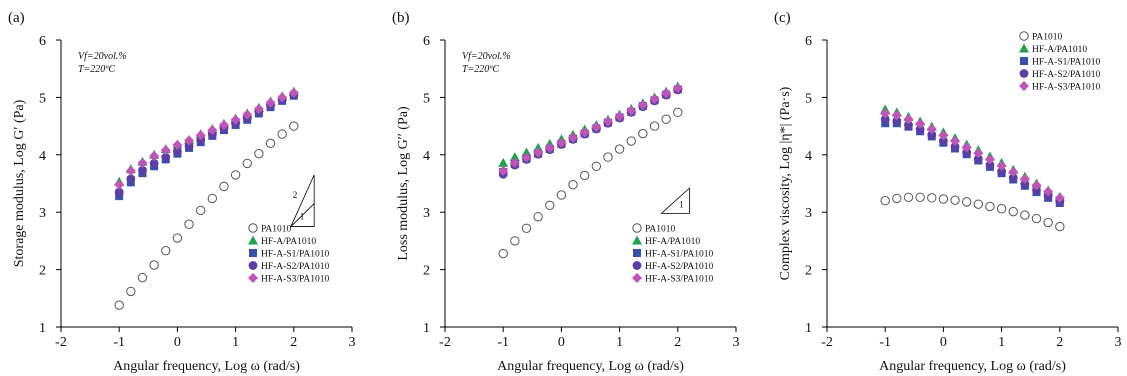 Image resolution: width=1127 pixels, height=376 pixels. I want to click on x-tick-label: -1, so click(119, 342).